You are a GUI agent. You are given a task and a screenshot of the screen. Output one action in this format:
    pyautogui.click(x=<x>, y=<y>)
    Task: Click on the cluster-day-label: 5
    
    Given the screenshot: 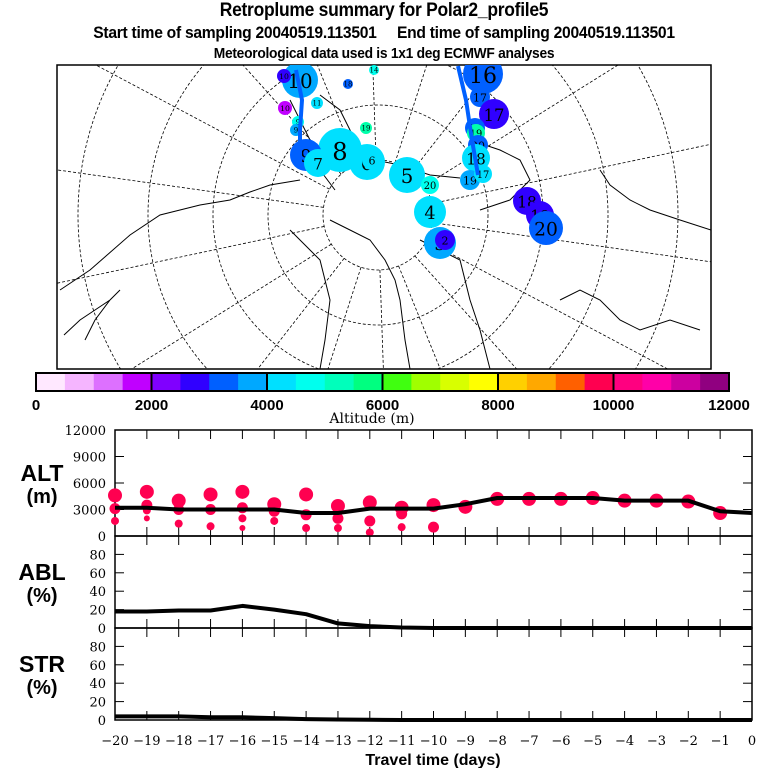 What is the action you would take?
    pyautogui.click(x=407, y=176)
    